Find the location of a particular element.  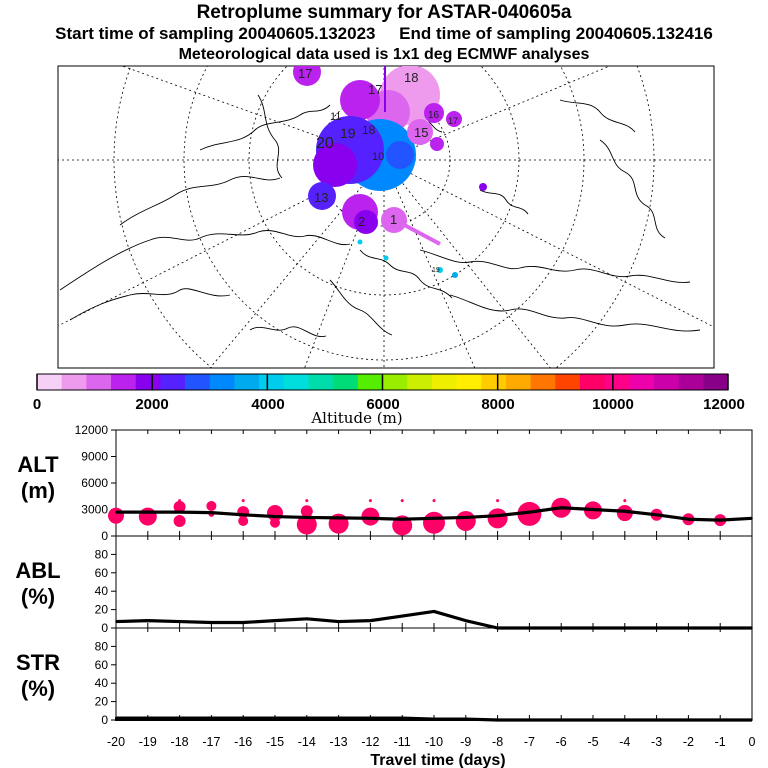

str-unit: (%) is located at coordinates (38, 688).